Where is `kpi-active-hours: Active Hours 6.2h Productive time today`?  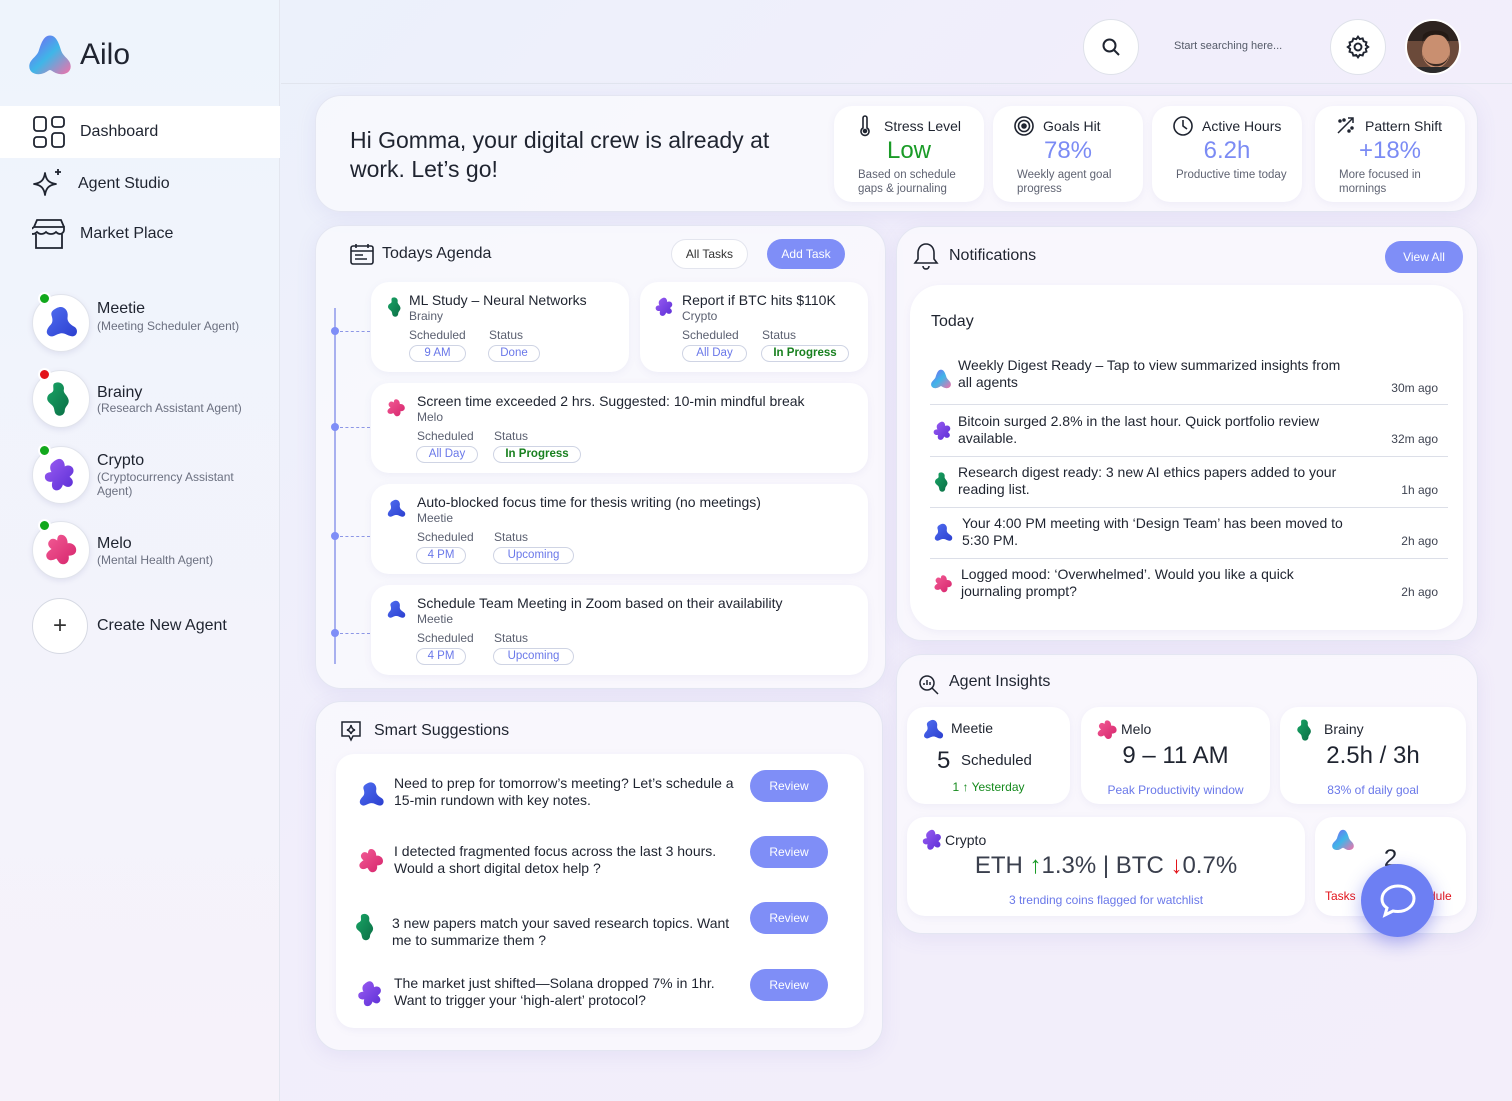
kpi-active-hours: Active Hours 6.2h Productive time today is located at coordinates (1227, 154).